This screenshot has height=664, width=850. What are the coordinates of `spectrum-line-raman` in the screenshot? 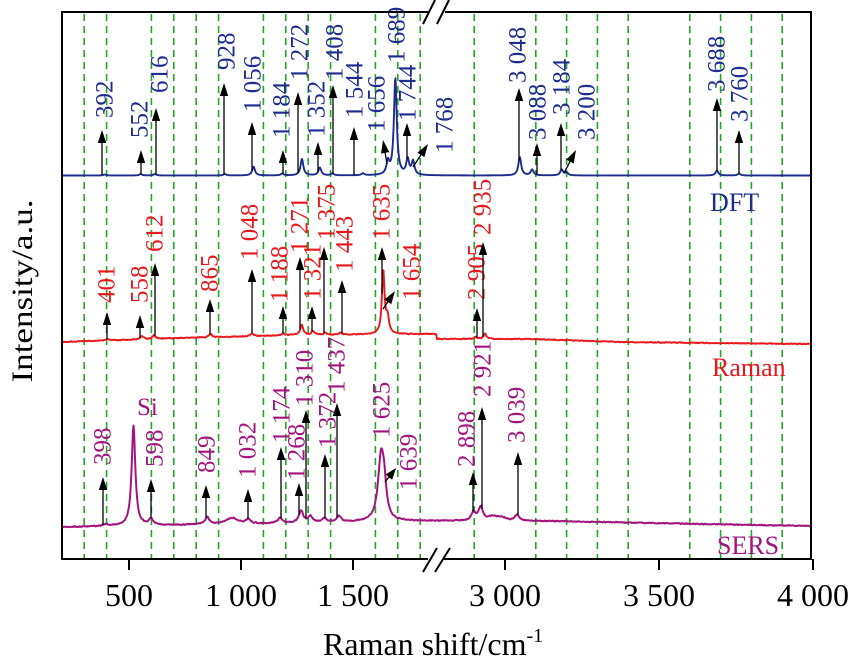 It's located at (436, 307).